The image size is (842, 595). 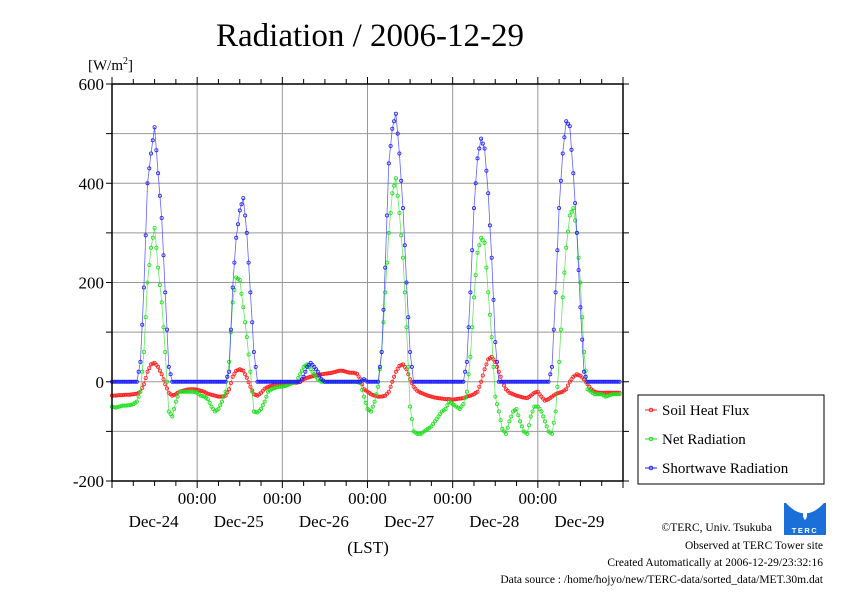 I want to click on x-tick-date-label: Dec-27, so click(x=409, y=521).